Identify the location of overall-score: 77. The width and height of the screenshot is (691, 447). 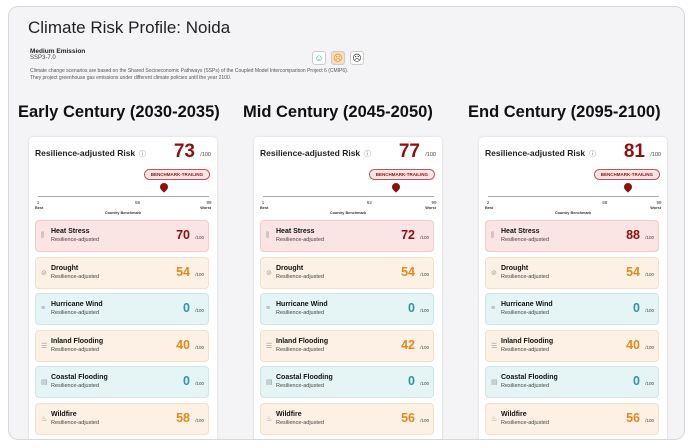
(409, 151).